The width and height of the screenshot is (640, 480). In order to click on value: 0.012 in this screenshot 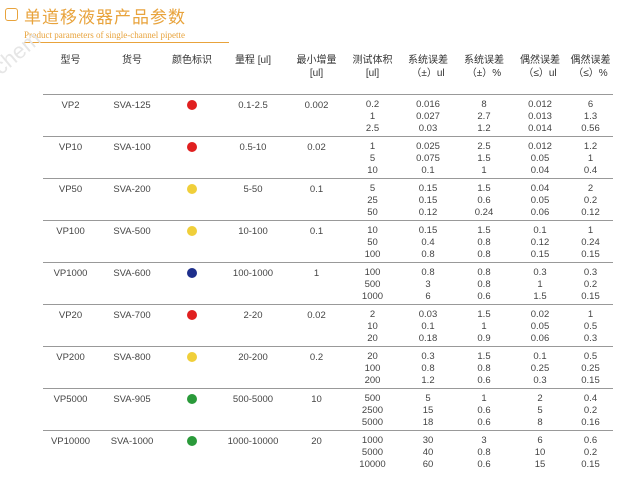, I will do `click(540, 104)`.